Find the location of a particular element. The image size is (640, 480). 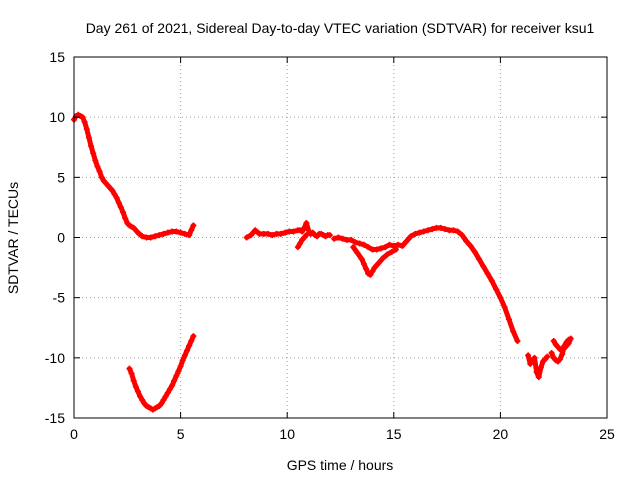

y-tick-label: 15 is located at coordinates (57, 57).